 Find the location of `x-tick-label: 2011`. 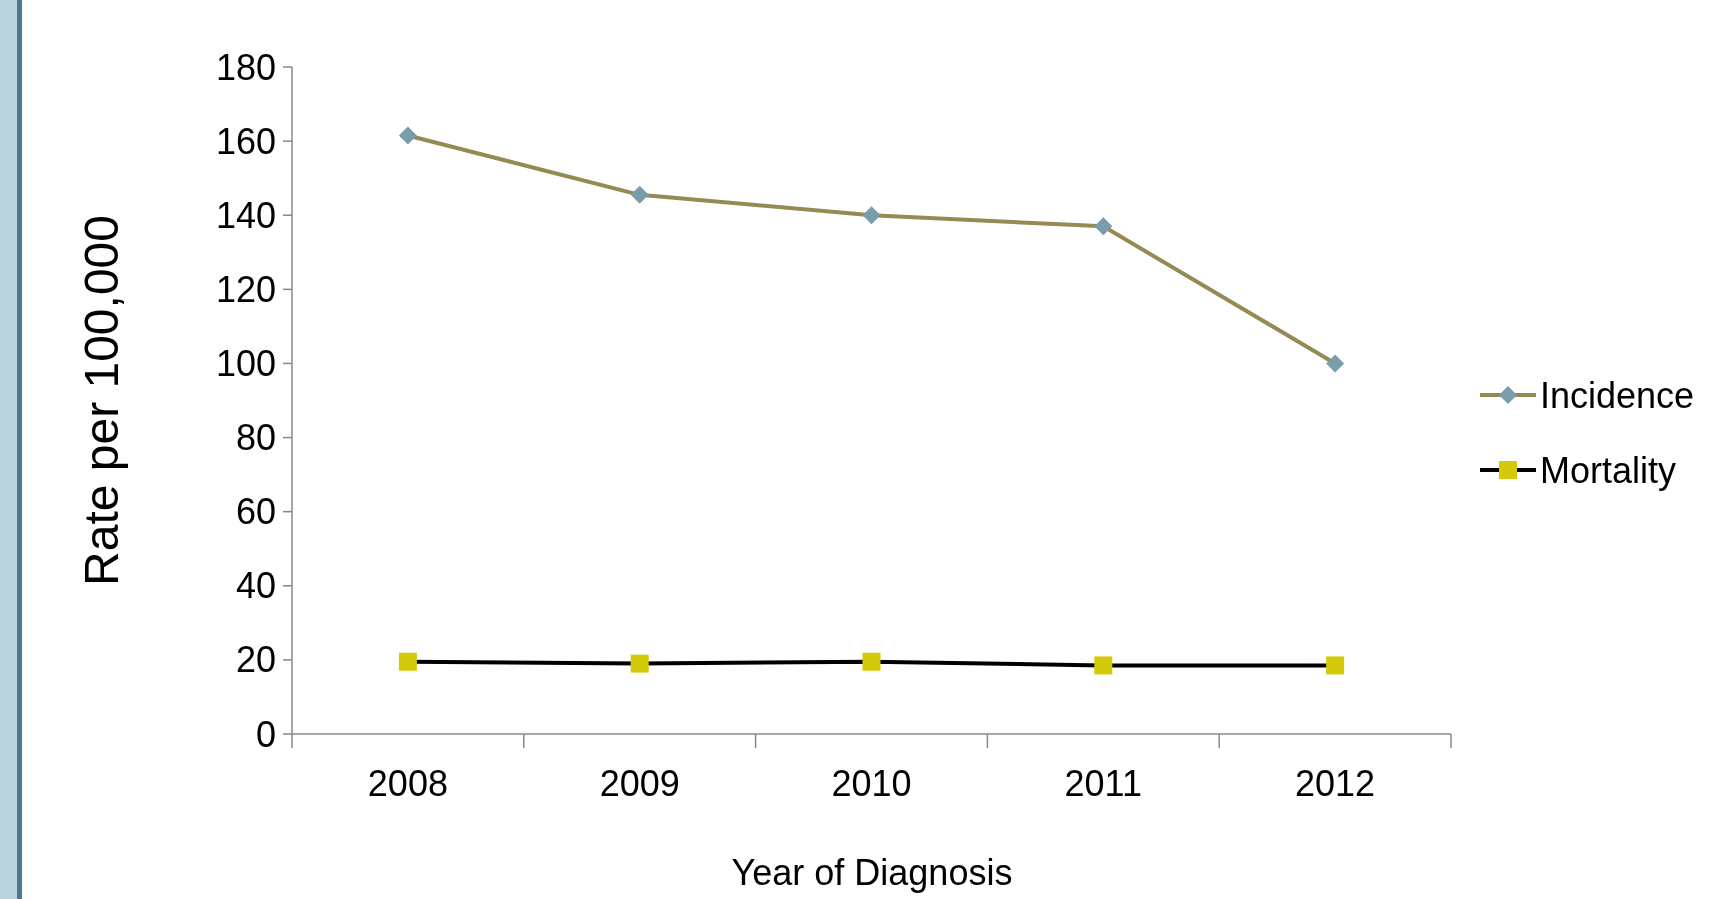

x-tick-label: 2011 is located at coordinates (1103, 783).